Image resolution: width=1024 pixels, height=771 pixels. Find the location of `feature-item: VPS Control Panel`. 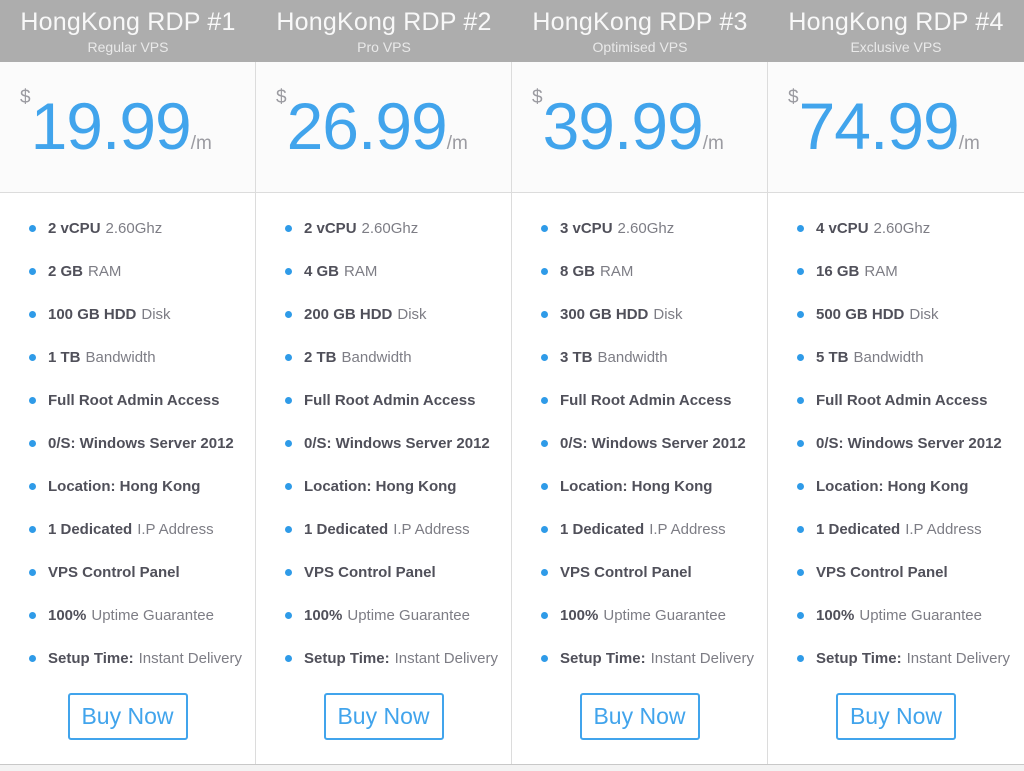

feature-item: VPS Control Panel is located at coordinates (896, 572).